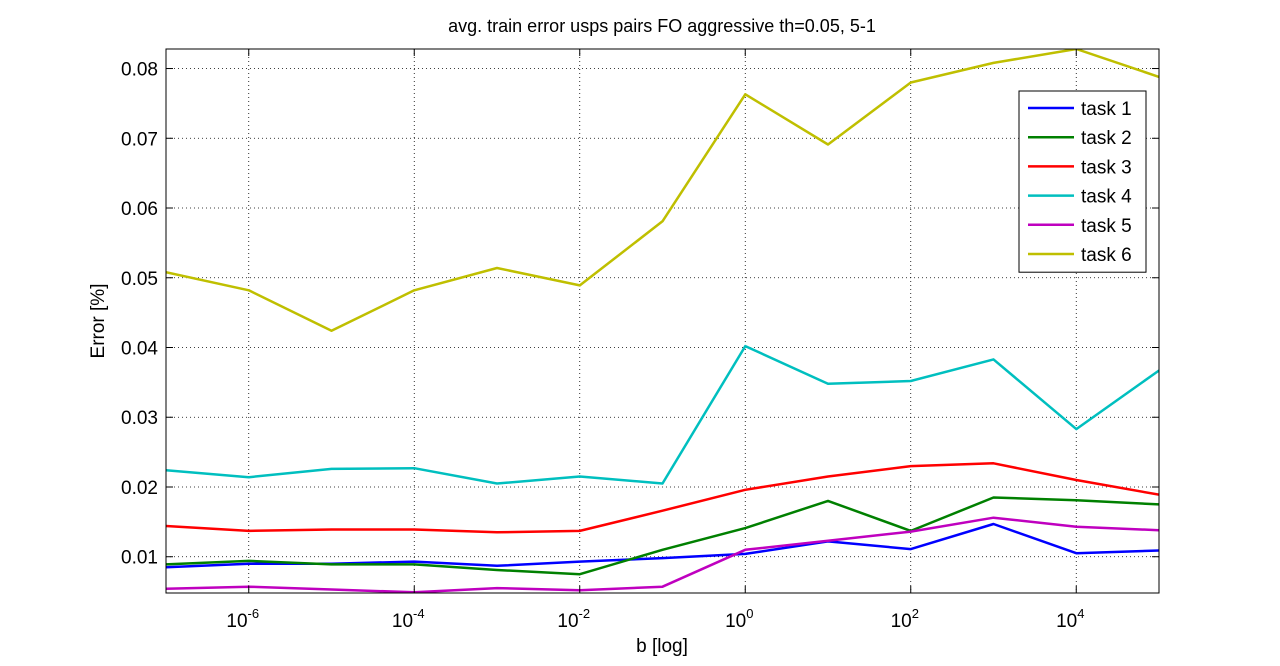 The image size is (1280, 666). Describe the element at coordinates (139, 314) in the screenshot. I see `y-tick-labels: 0.01 0.02 0.03 0.04 0.05 0.06 0.07 0.08` at that location.